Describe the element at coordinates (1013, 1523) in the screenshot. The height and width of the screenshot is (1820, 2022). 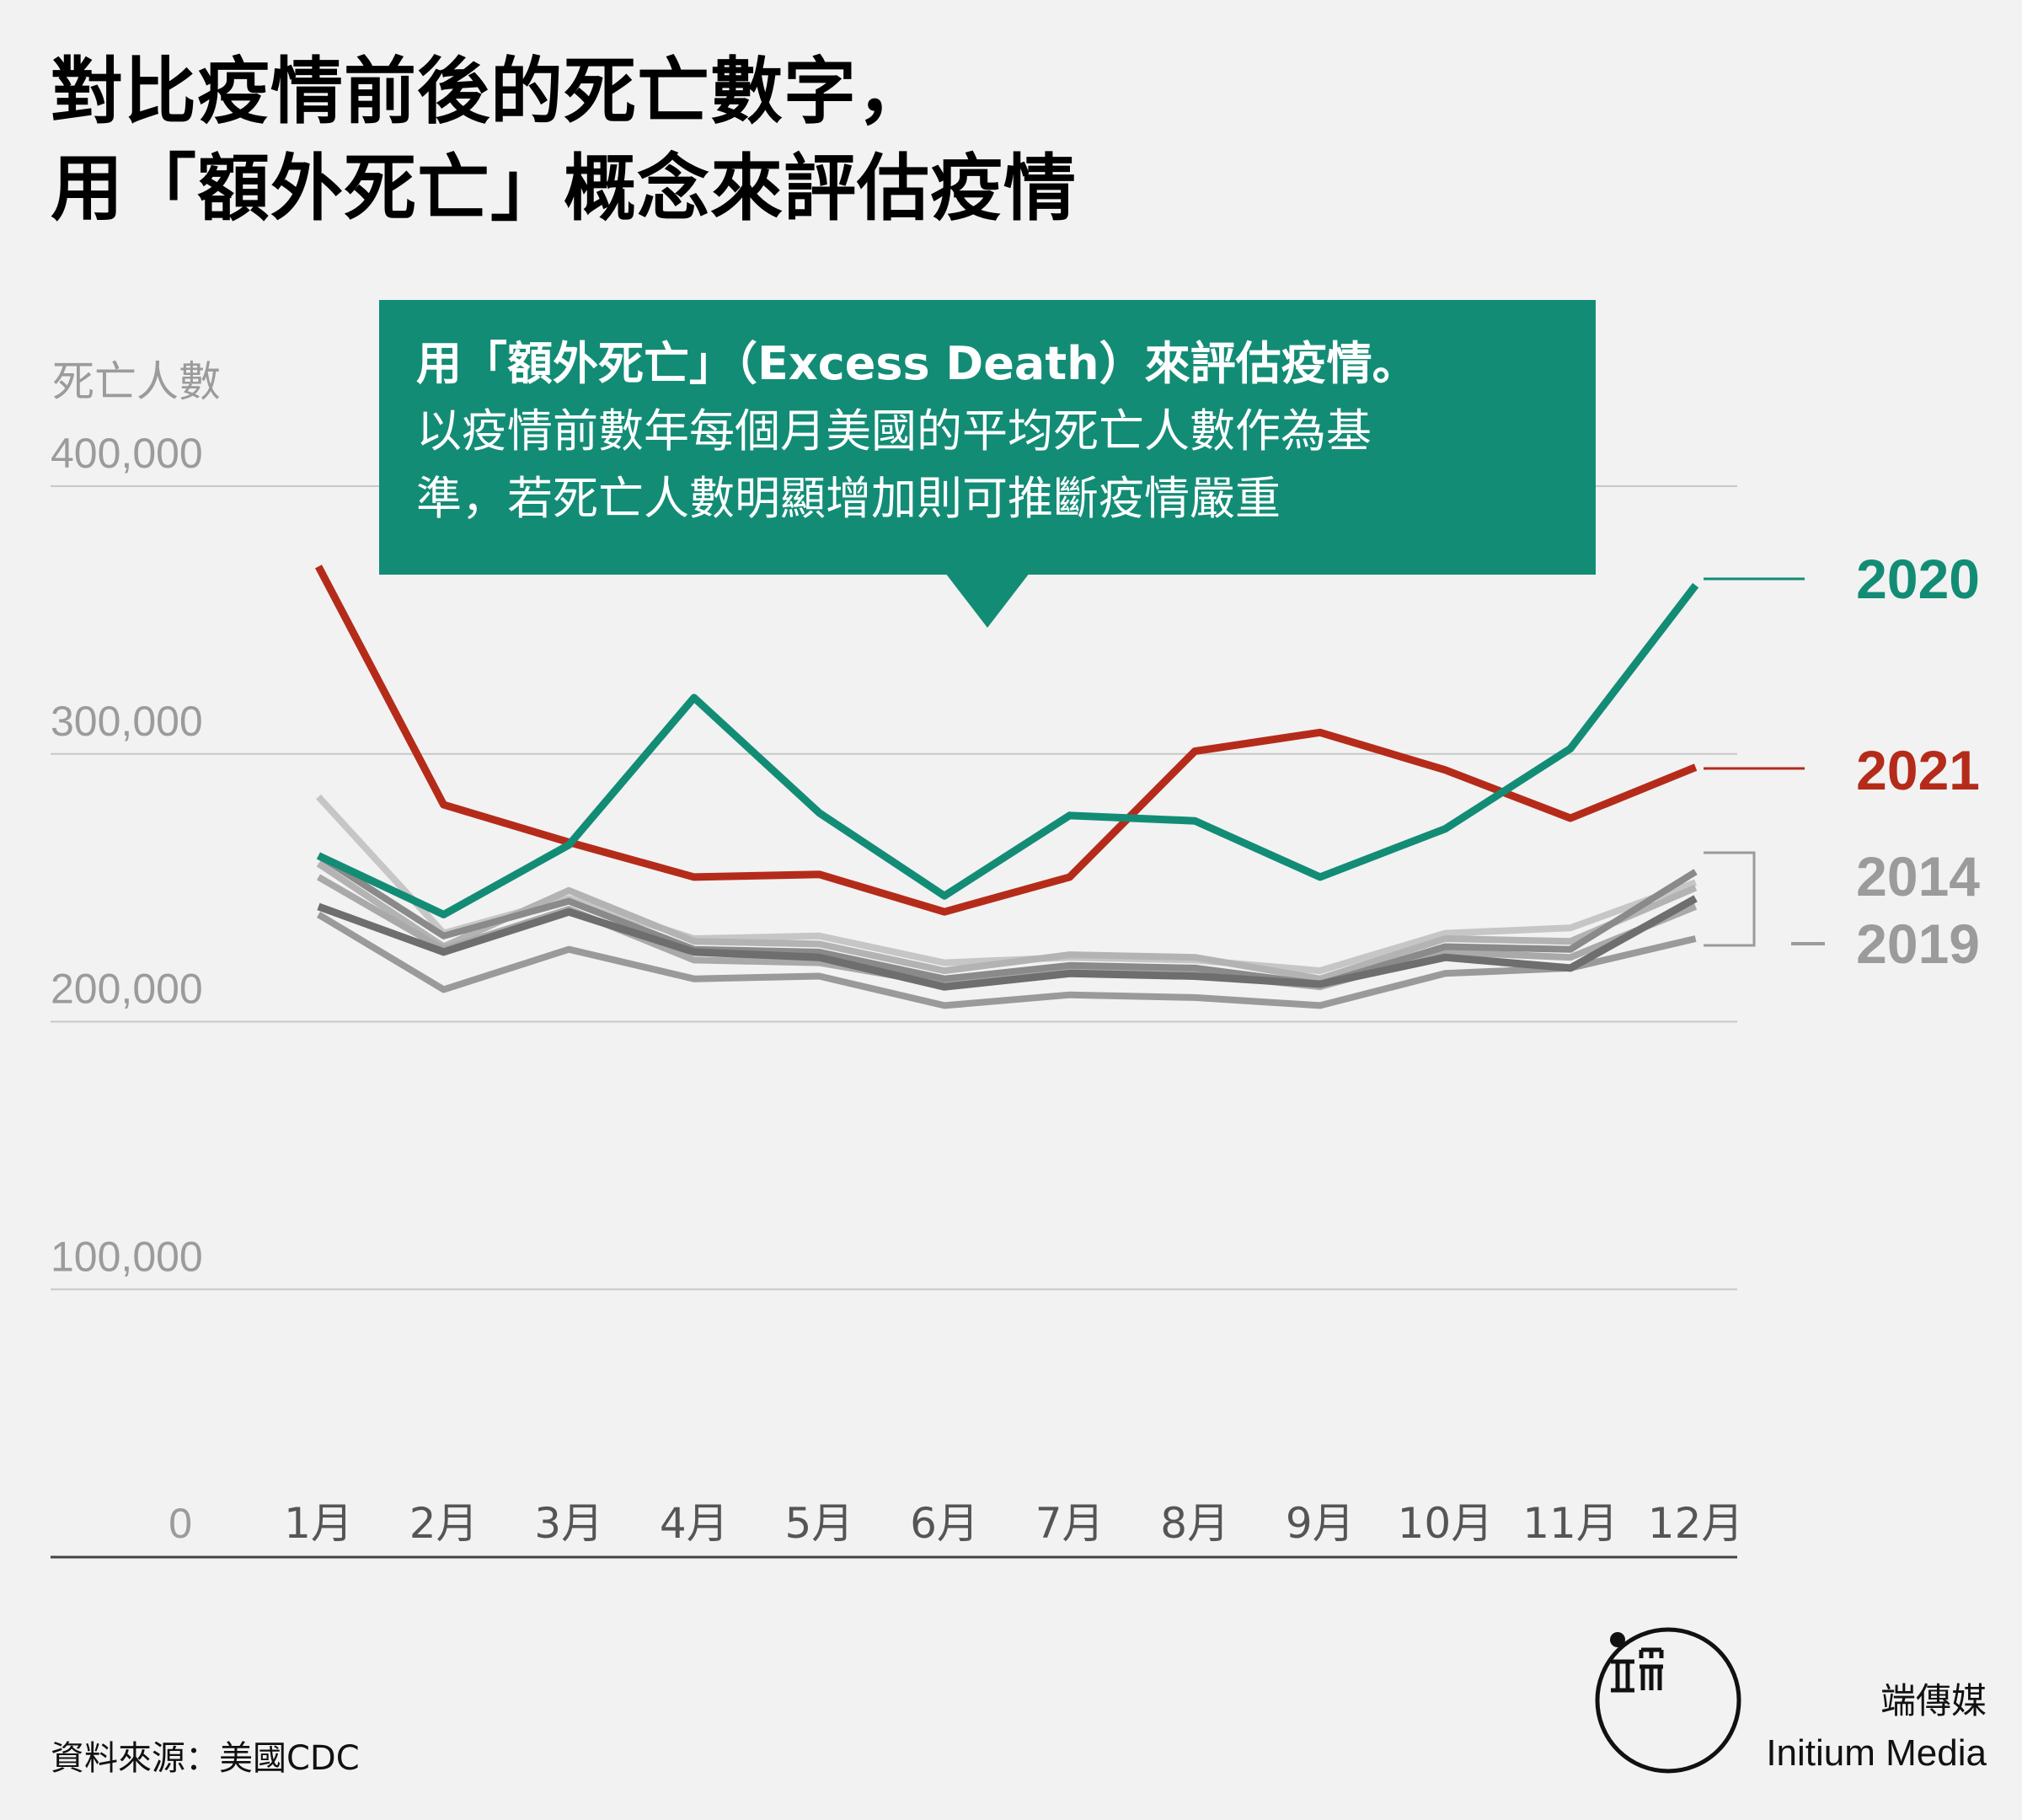
I see `x-axis-ticks: 1月 2月 3月 4月 5月 6月 7月 8月 9月 10月 11月 12月` at that location.